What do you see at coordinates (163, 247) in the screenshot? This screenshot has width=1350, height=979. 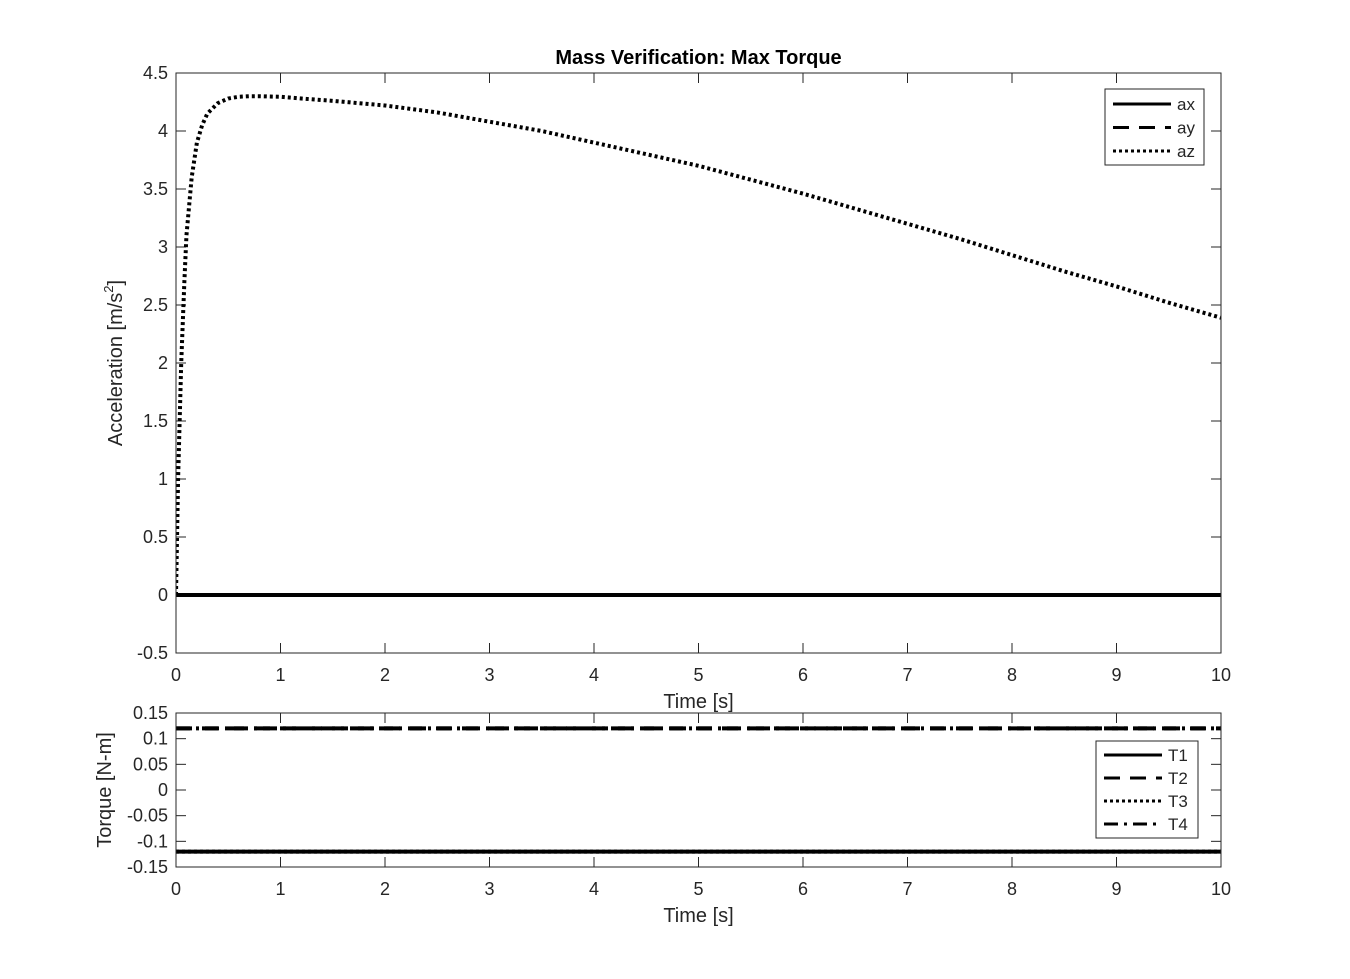 I see `y-tick-label: 3` at bounding box center [163, 247].